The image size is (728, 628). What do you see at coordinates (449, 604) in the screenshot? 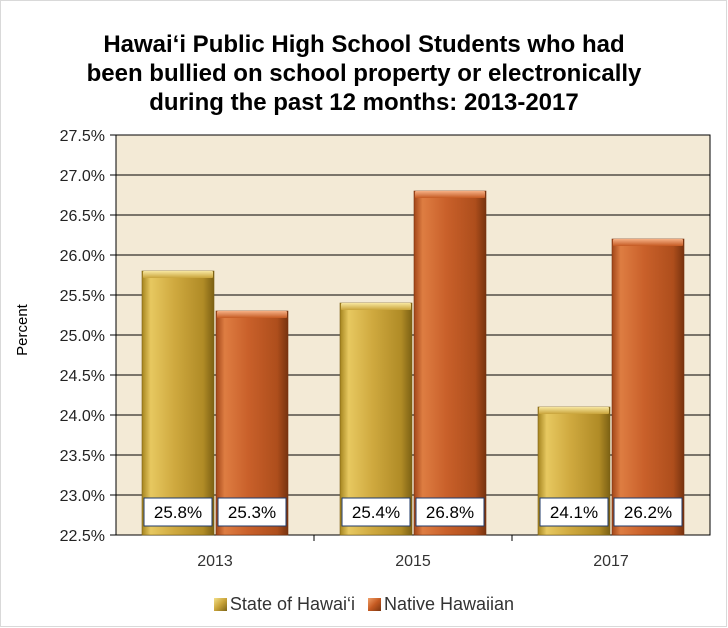
I see `legend-label-native: Native Hawaiian` at bounding box center [449, 604].